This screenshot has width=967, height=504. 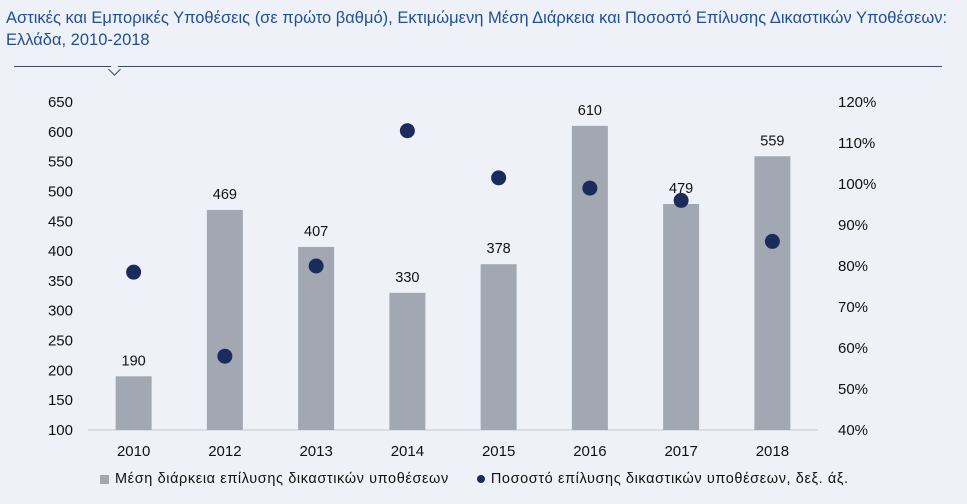 What do you see at coordinates (60, 162) in the screenshot?
I see `y-left-tick-label: 550` at bounding box center [60, 162].